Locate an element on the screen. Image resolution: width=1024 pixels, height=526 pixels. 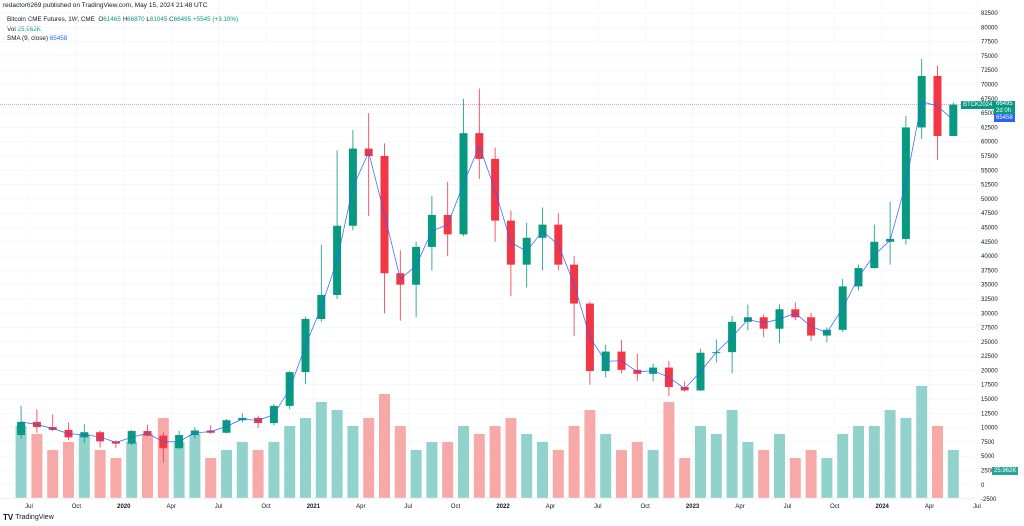
high-label: H is located at coordinates (125, 19).